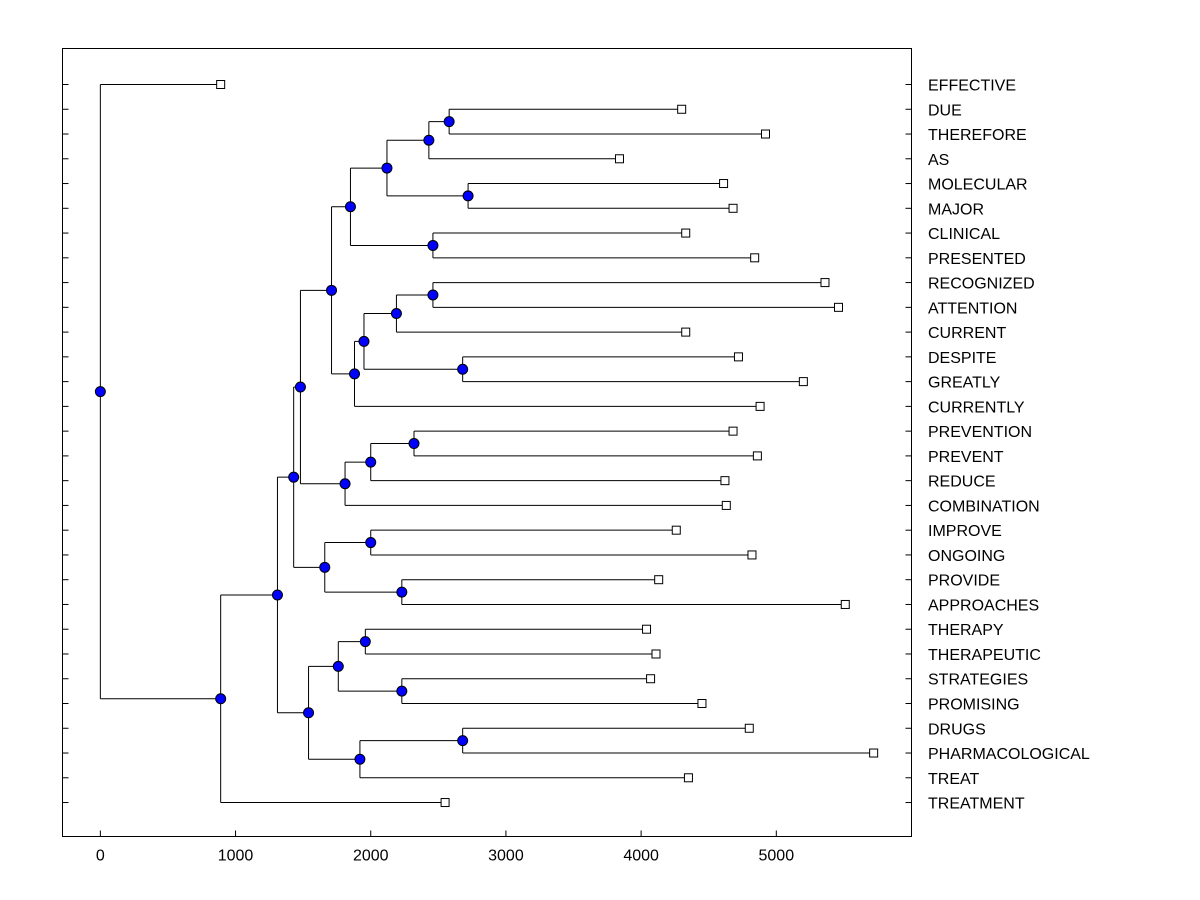 The image size is (1200, 900). What do you see at coordinates (984, 506) in the screenshot?
I see `leaf-label: COMBINATION` at bounding box center [984, 506].